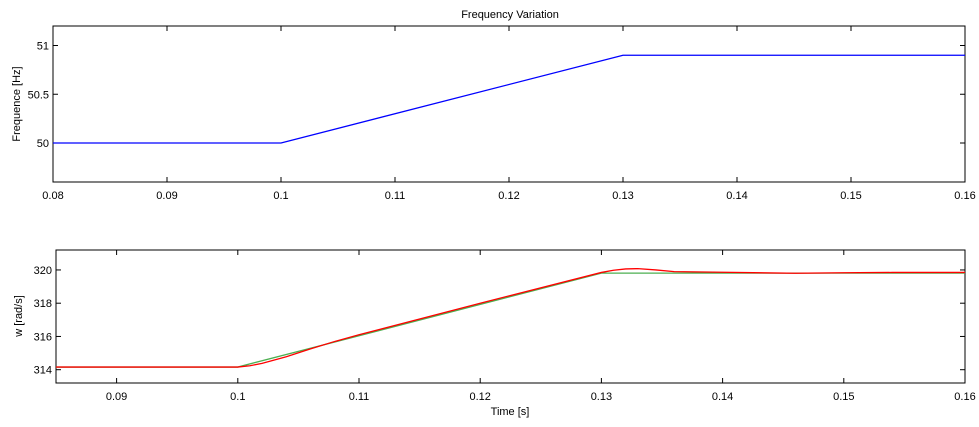 This screenshot has height=427, width=979. I want to click on y-axis-label: w [rad/s], so click(19, 316).